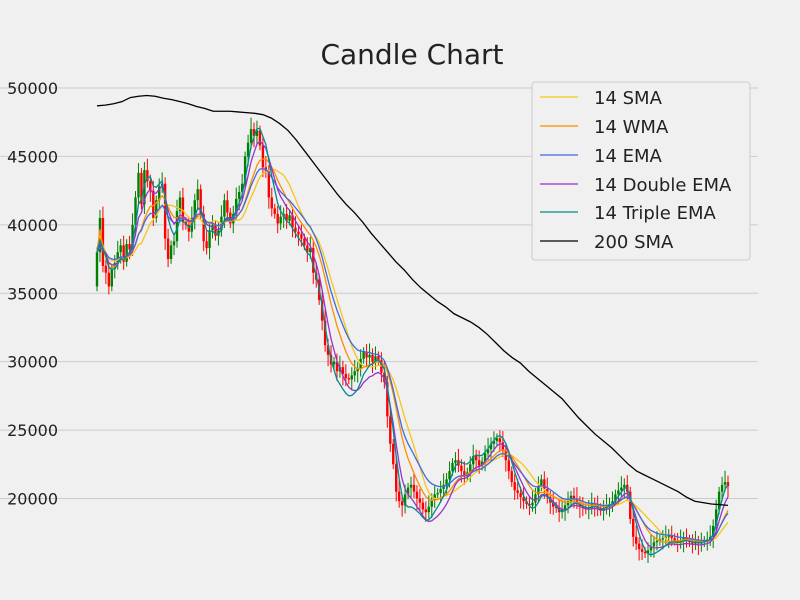  Describe the element at coordinates (663, 185) in the screenshot. I see `legend-label-dema14: 14 Double EMA` at that location.